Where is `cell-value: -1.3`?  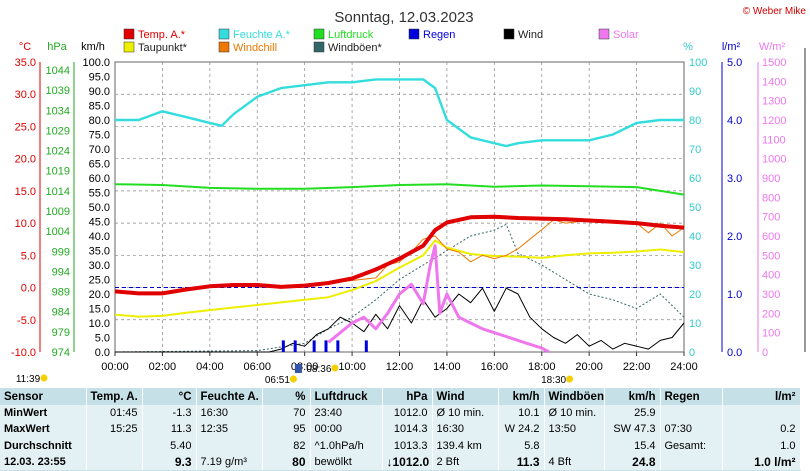 cell-value: -1.3 is located at coordinates (169, 413).